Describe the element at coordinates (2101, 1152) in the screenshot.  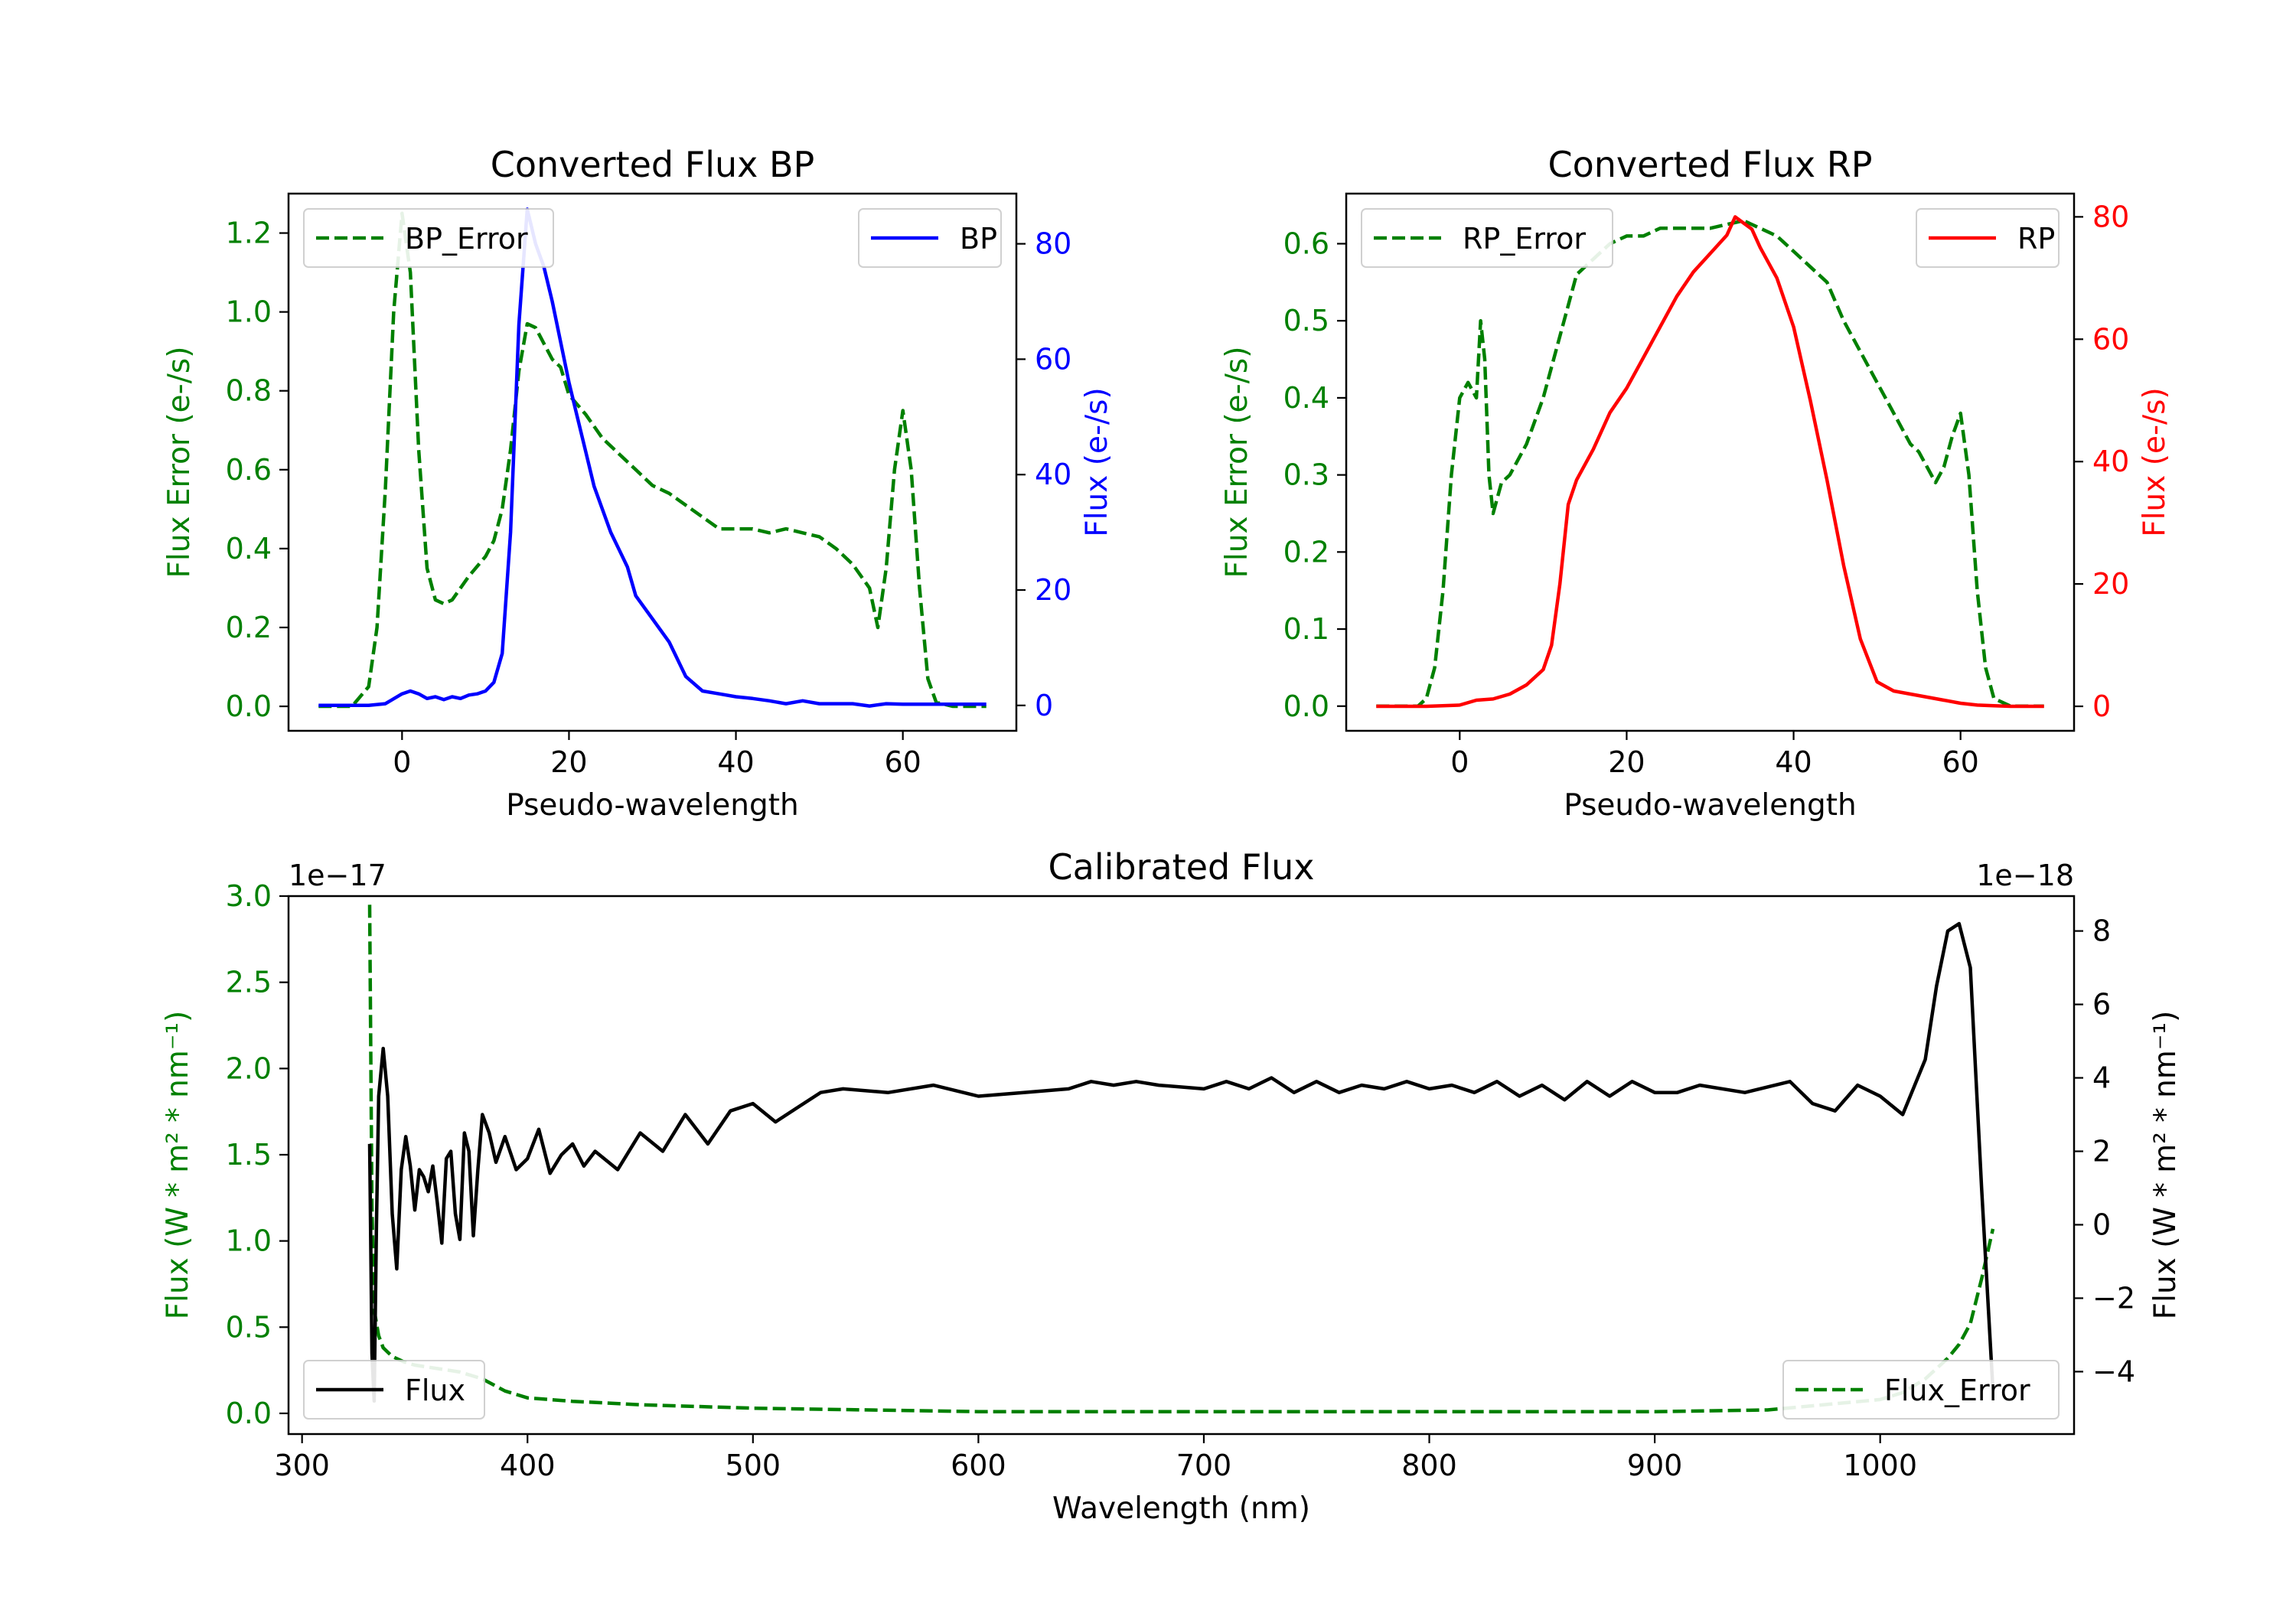
I see `cal-ytick-right-label: 2` at that location.